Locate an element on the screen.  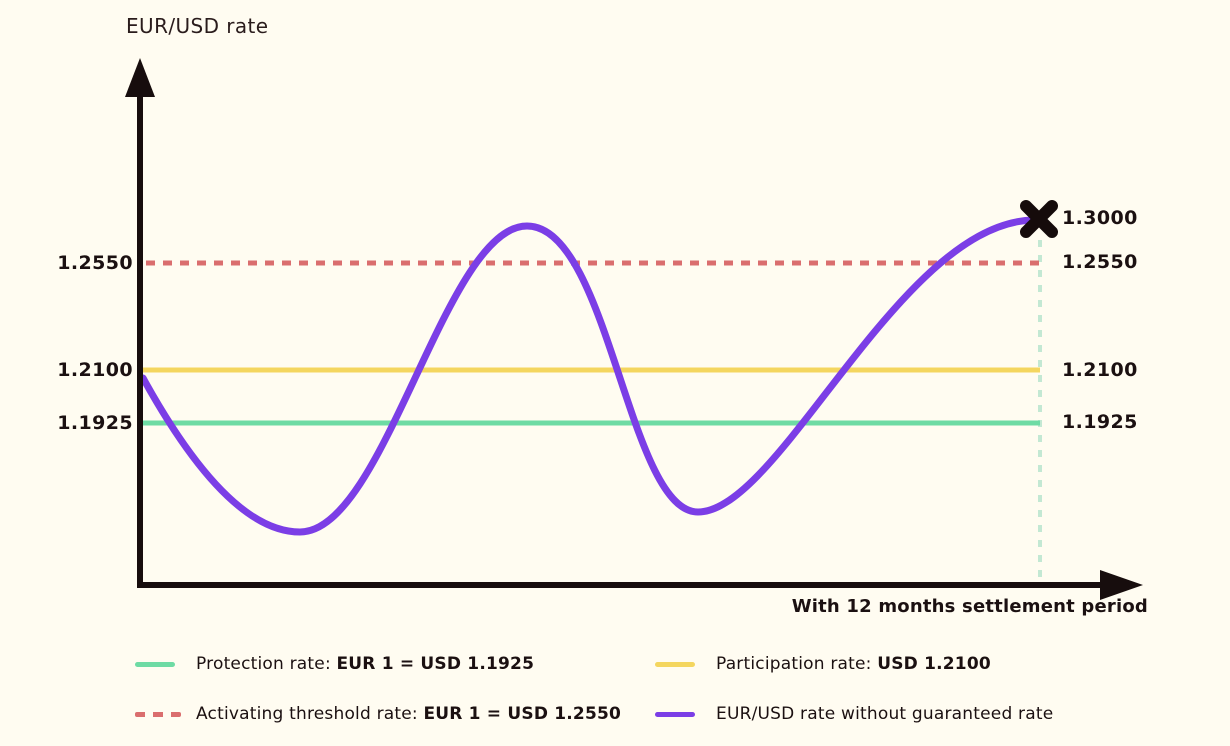
participation-rate-swatch-icon is located at coordinates (675, 664).